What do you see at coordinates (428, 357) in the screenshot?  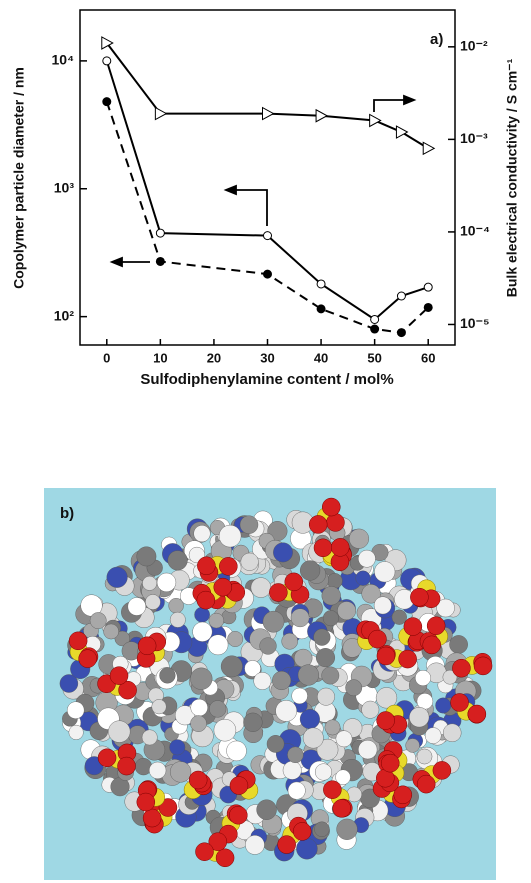 I see `x-tick-label: 60` at bounding box center [428, 357].